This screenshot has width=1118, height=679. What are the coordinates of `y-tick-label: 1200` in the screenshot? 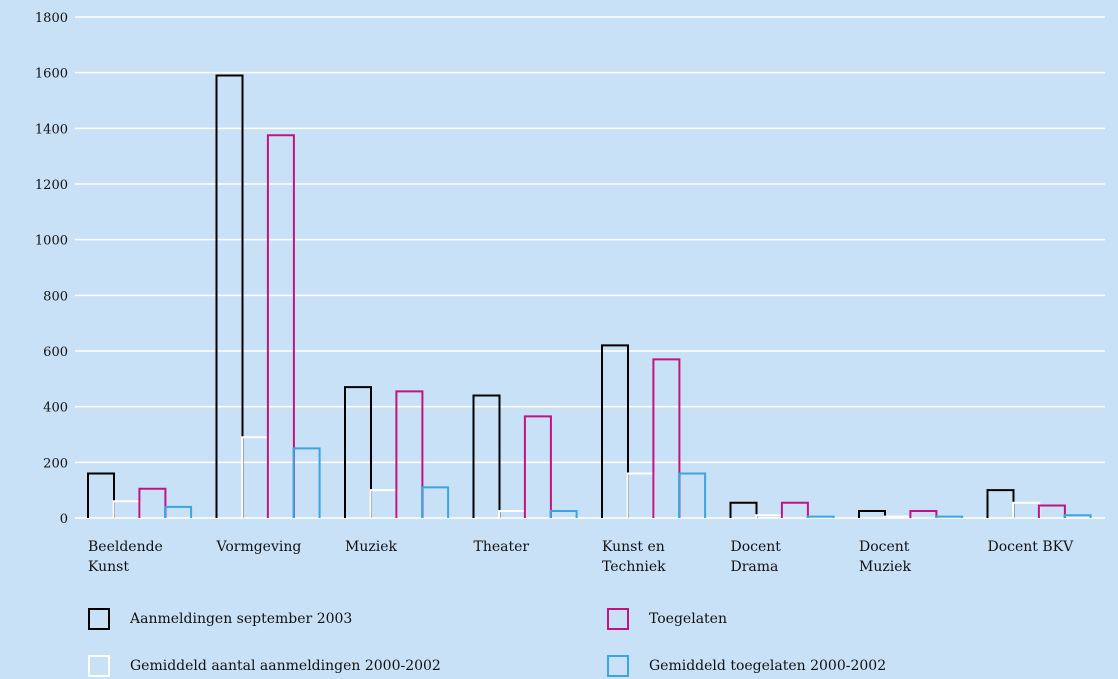 It's located at (51, 185).